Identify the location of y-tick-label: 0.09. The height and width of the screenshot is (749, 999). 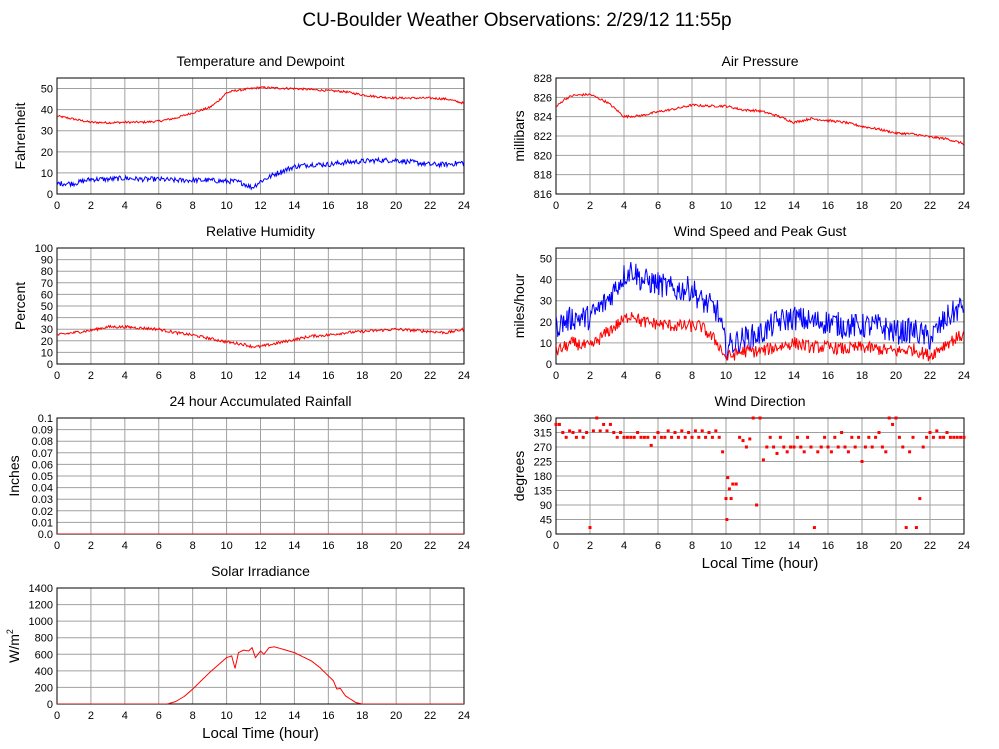
(42, 431).